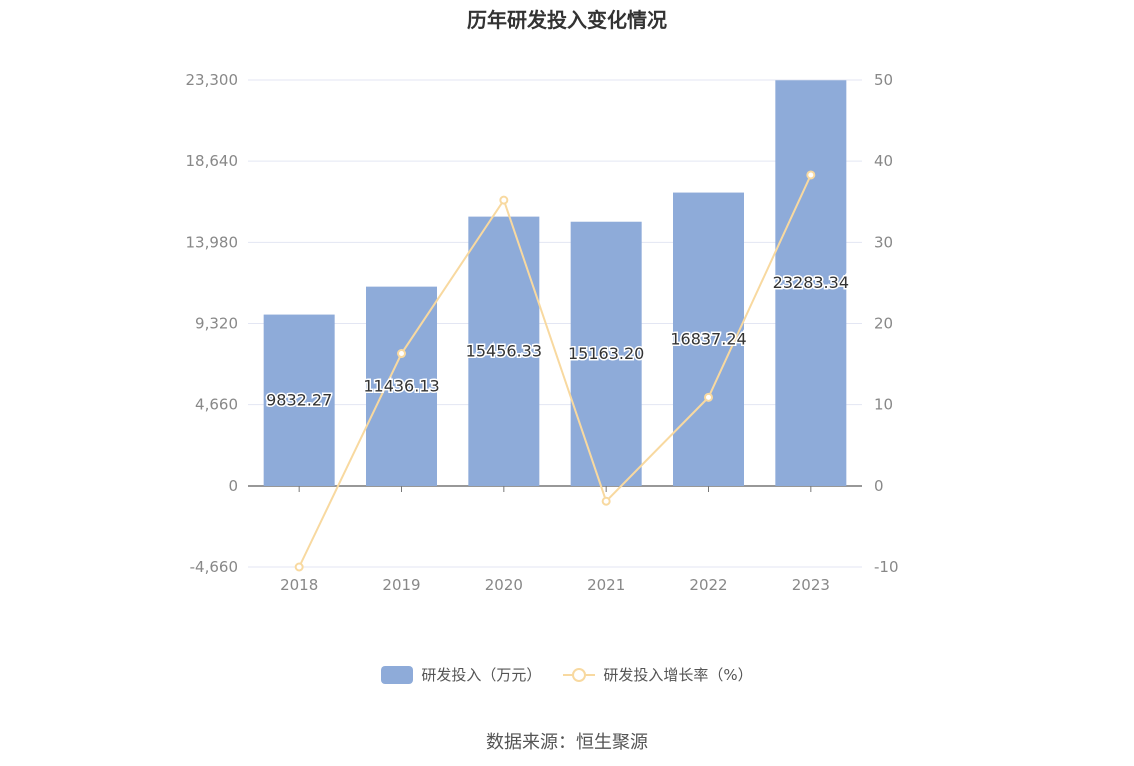  I want to click on y-left-tick-label: 18,640, so click(212, 161).